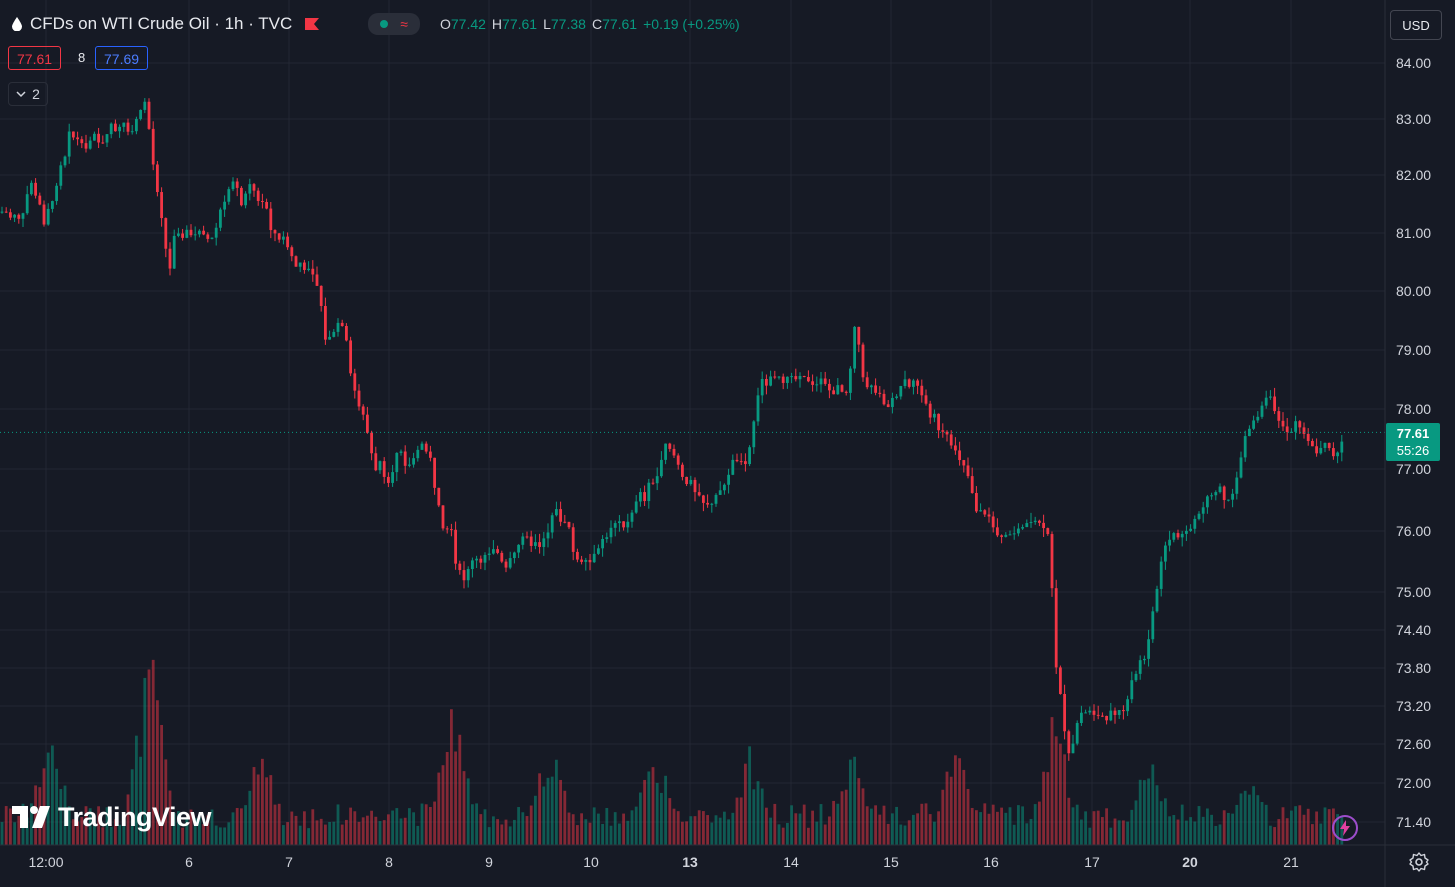 The width and height of the screenshot is (1455, 887). What do you see at coordinates (189, 862) in the screenshot?
I see `time-tick-label: 6` at bounding box center [189, 862].